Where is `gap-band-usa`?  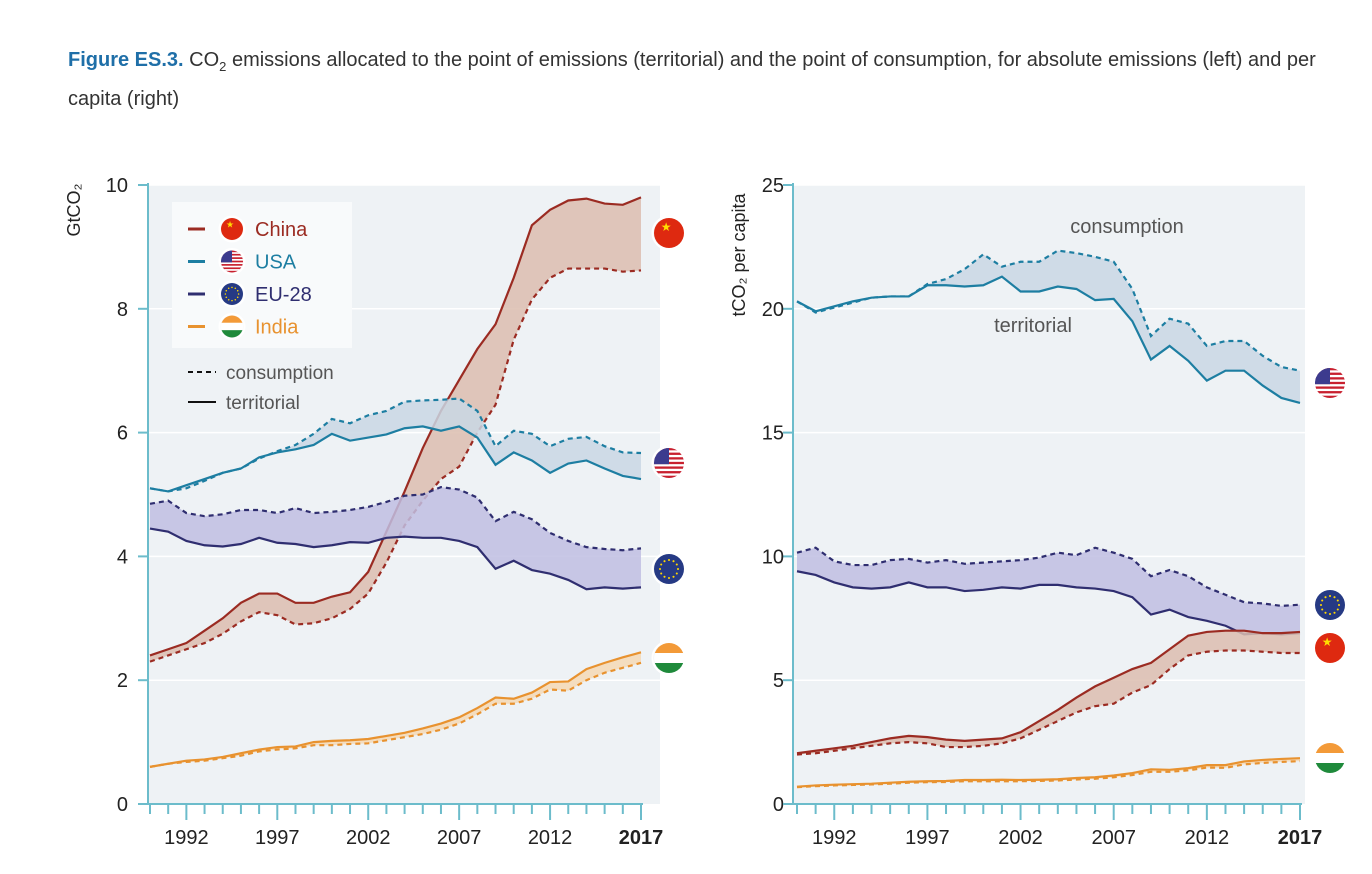 gap-band-usa is located at coordinates (1048, 326).